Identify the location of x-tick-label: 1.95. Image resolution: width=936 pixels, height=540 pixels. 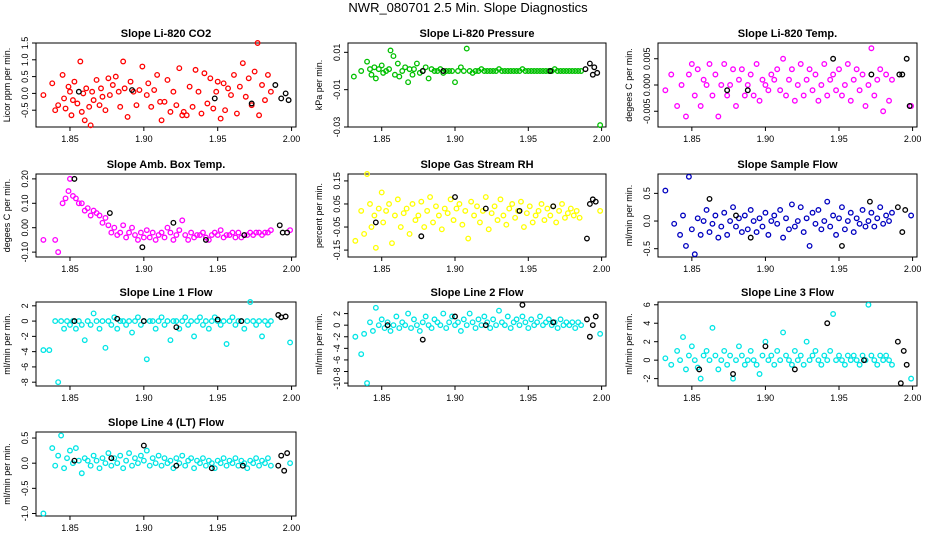
(529, 269).